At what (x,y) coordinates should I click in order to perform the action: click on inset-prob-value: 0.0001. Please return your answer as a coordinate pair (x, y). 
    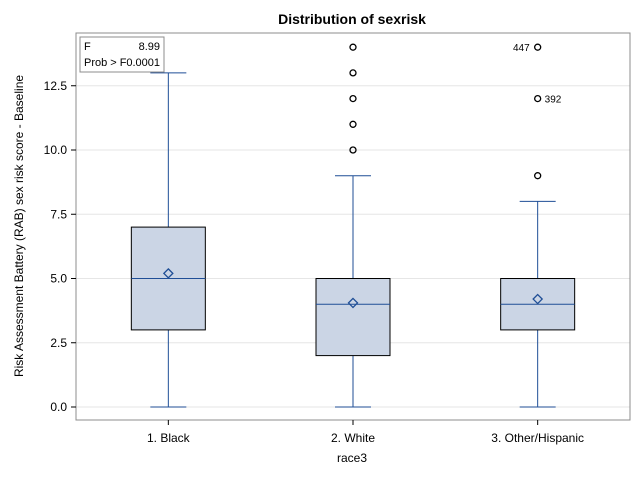
    Looking at the image, I should click on (143, 63).